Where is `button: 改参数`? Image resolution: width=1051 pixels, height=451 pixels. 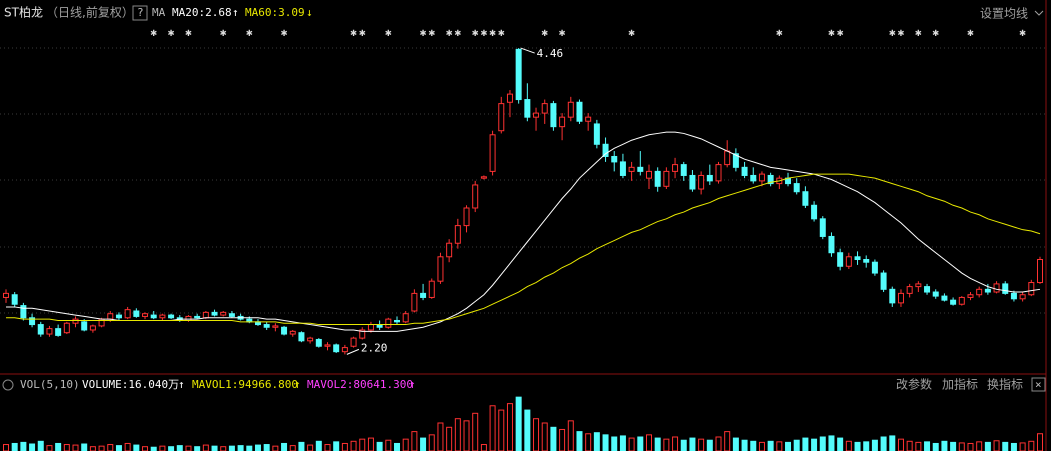 button: 改参数 is located at coordinates (914, 384).